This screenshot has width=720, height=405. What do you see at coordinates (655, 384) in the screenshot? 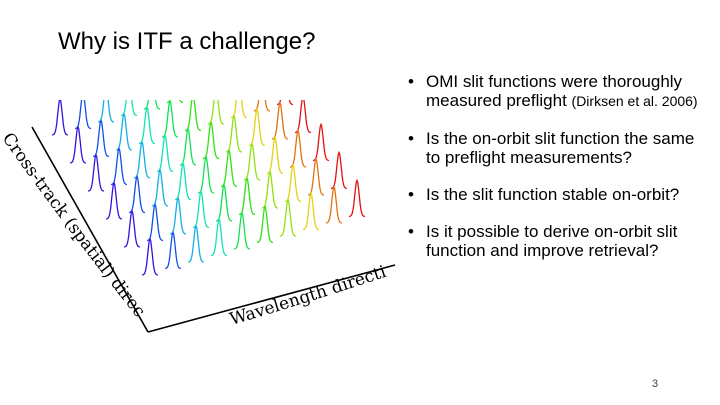
I see `page-number: 3` at bounding box center [655, 384].